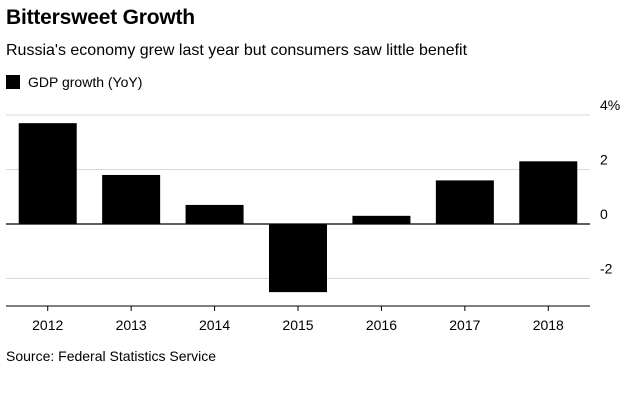 This screenshot has width=632, height=403. Describe the element at coordinates (464, 202) in the screenshot. I see `bar-2017` at that location.